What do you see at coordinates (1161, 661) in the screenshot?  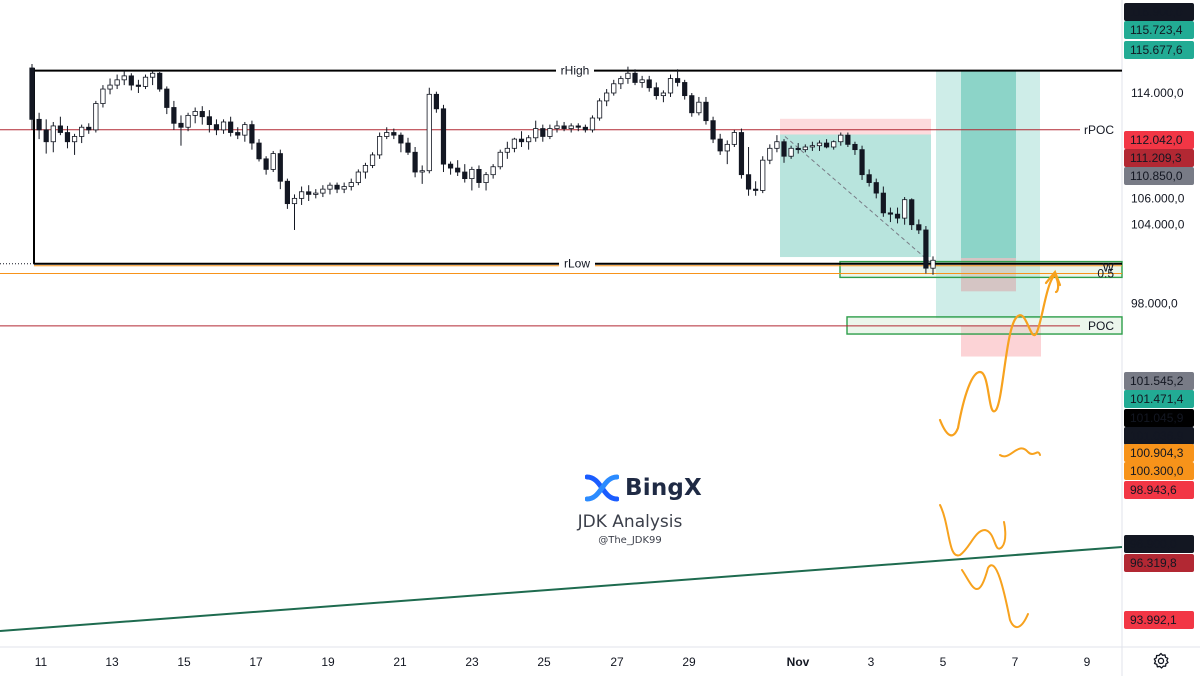 I see `settings-gear-icon` at bounding box center [1161, 661].